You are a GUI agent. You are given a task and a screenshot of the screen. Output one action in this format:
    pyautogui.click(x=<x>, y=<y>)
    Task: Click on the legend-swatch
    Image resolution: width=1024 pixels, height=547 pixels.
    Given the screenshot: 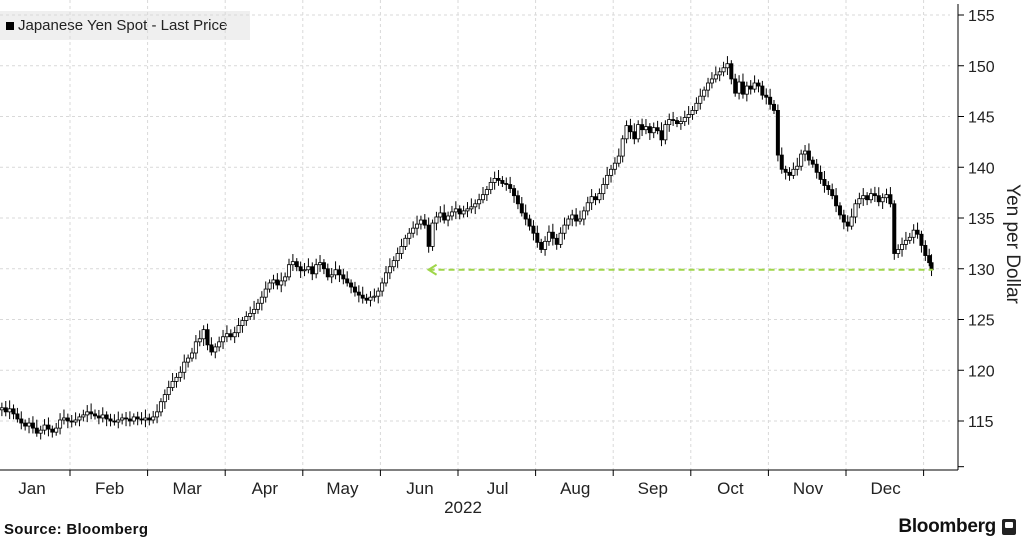 What is the action you would take?
    pyautogui.click(x=10, y=25)
    